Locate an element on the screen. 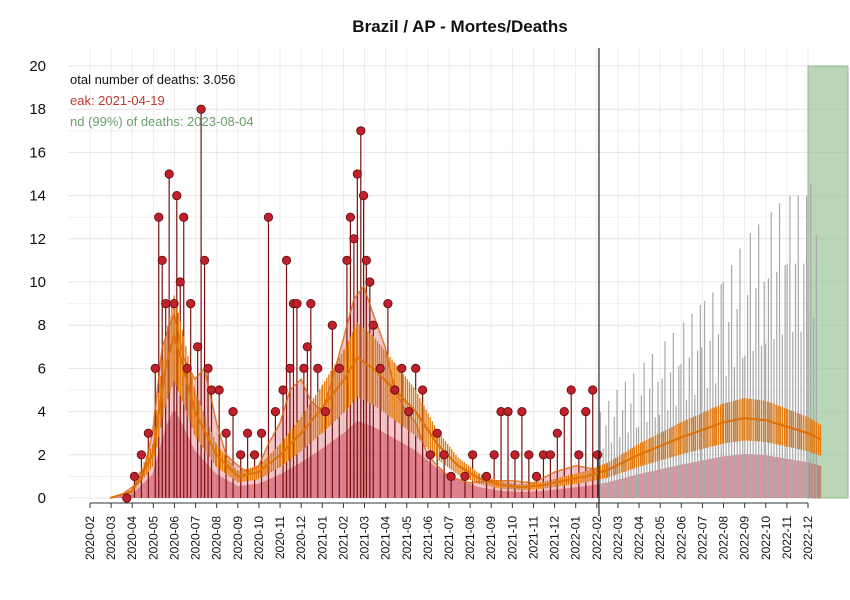  x-tick-label: 2022-04 is located at coordinates (639, 538).